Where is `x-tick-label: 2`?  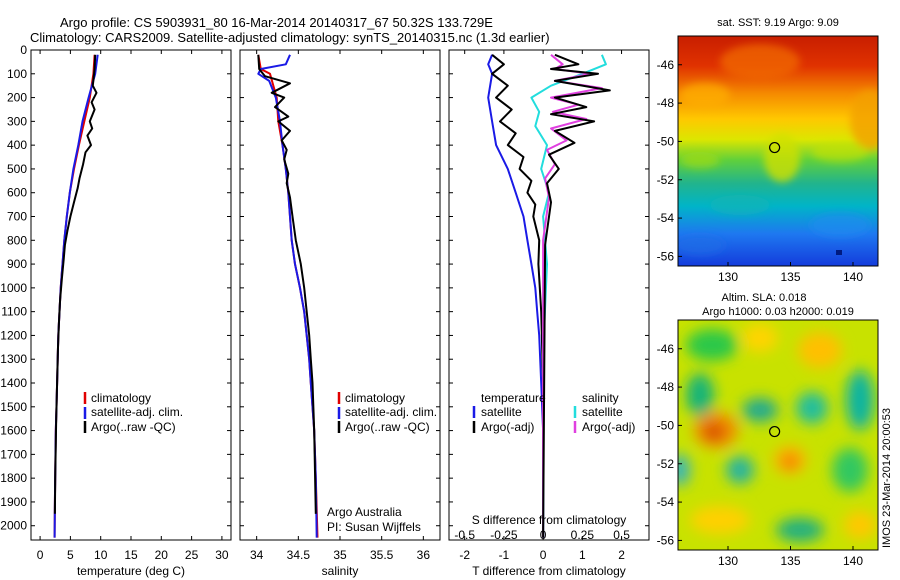 x-tick-label: 2 is located at coordinates (621, 555).